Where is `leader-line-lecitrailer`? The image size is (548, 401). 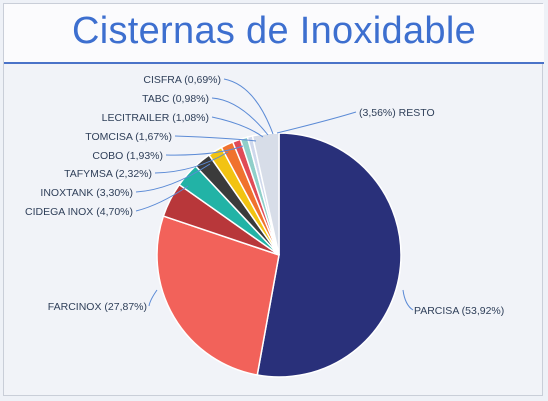
leader-line-lecitrailer is located at coordinates (237, 127).